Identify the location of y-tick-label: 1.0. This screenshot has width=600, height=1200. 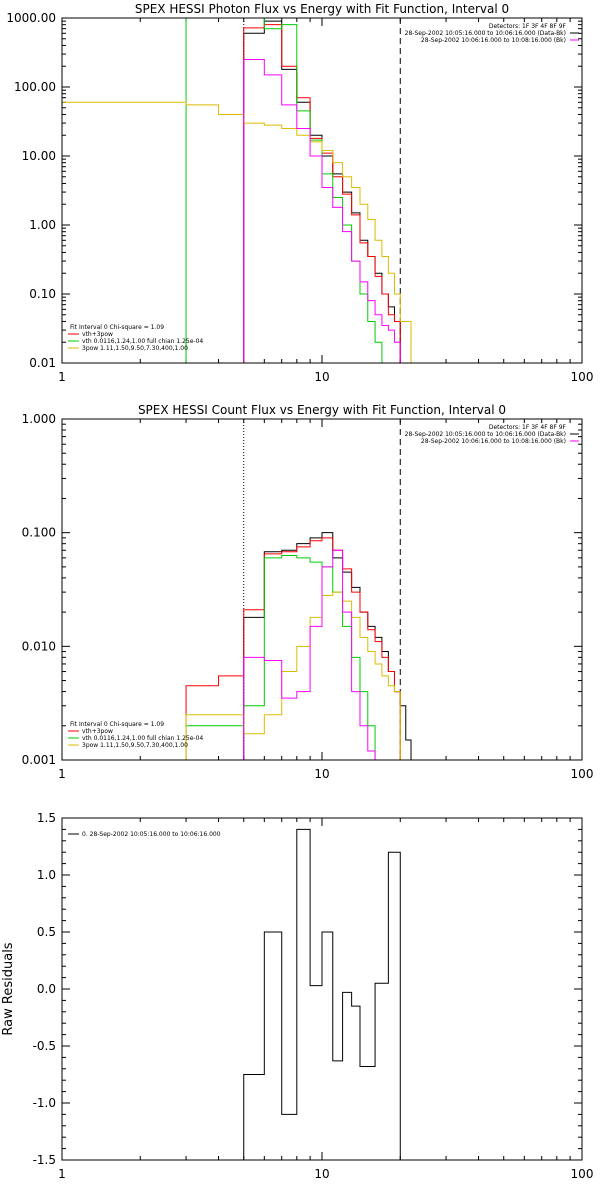
(46, 875).